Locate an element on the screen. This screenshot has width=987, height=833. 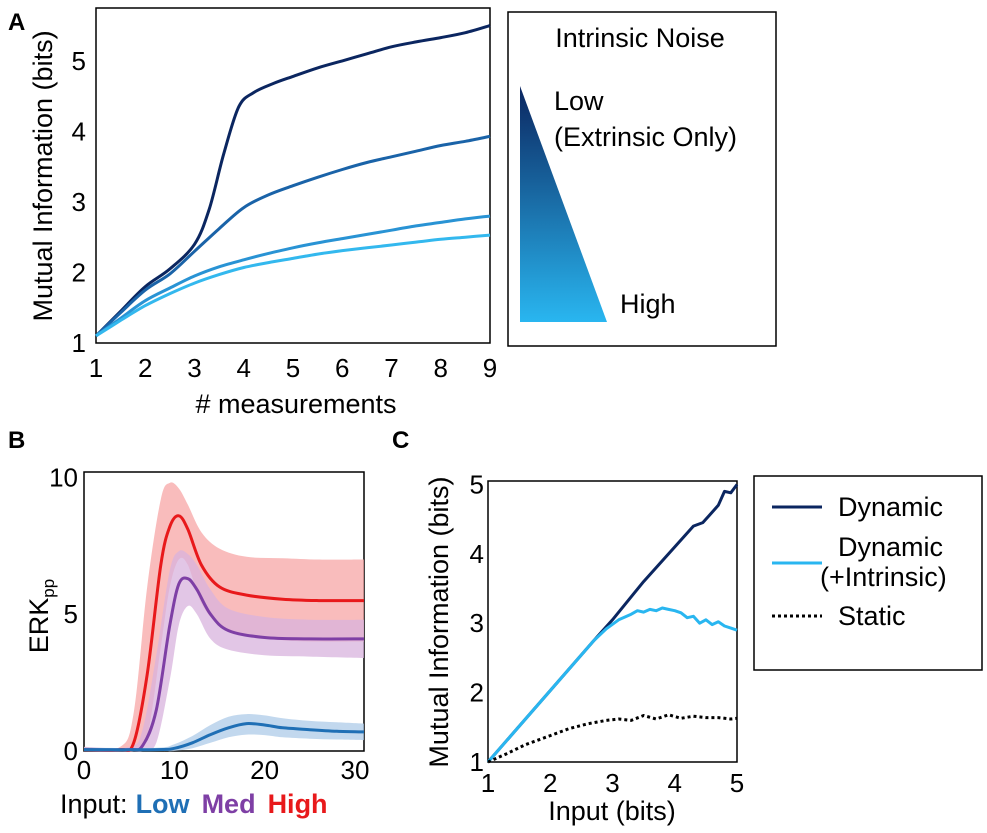
panel-letter-b: B is located at coordinates (16, 440).